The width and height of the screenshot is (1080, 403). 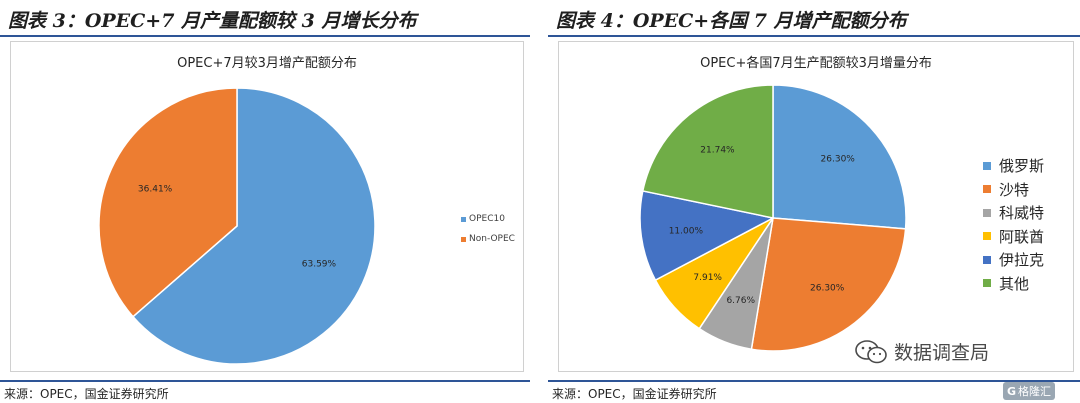 What do you see at coordinates (871, 351) in the screenshot?
I see `wechat-icon` at bounding box center [871, 351].